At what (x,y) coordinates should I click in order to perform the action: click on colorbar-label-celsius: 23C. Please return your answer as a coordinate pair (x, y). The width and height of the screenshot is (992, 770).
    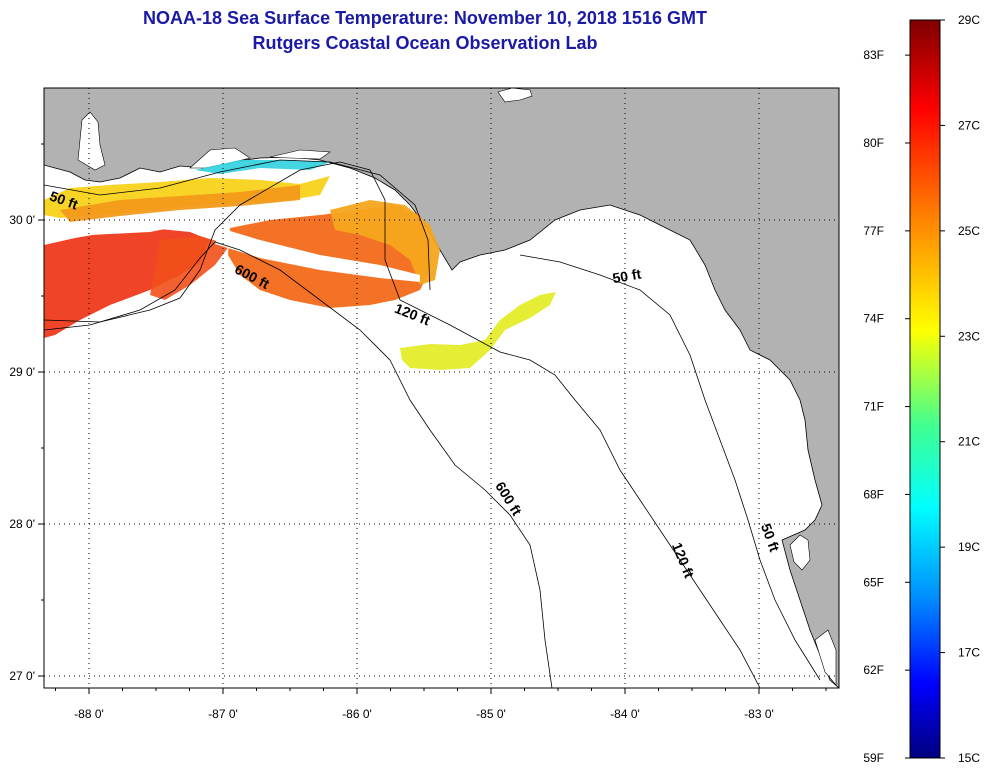
    Looking at the image, I should click on (969, 336).